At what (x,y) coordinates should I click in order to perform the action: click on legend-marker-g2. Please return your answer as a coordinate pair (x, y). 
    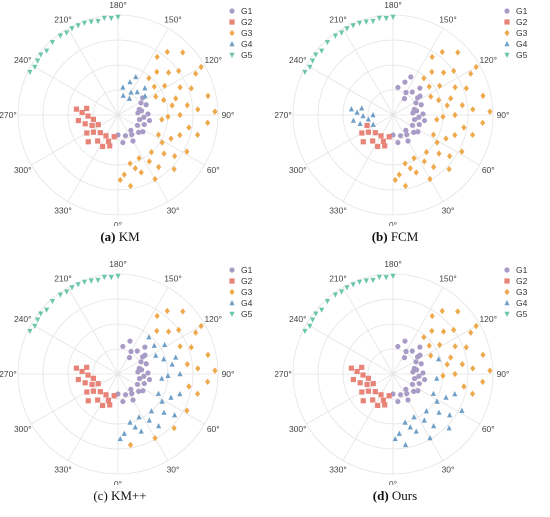
    Looking at the image, I should click on (232, 281).